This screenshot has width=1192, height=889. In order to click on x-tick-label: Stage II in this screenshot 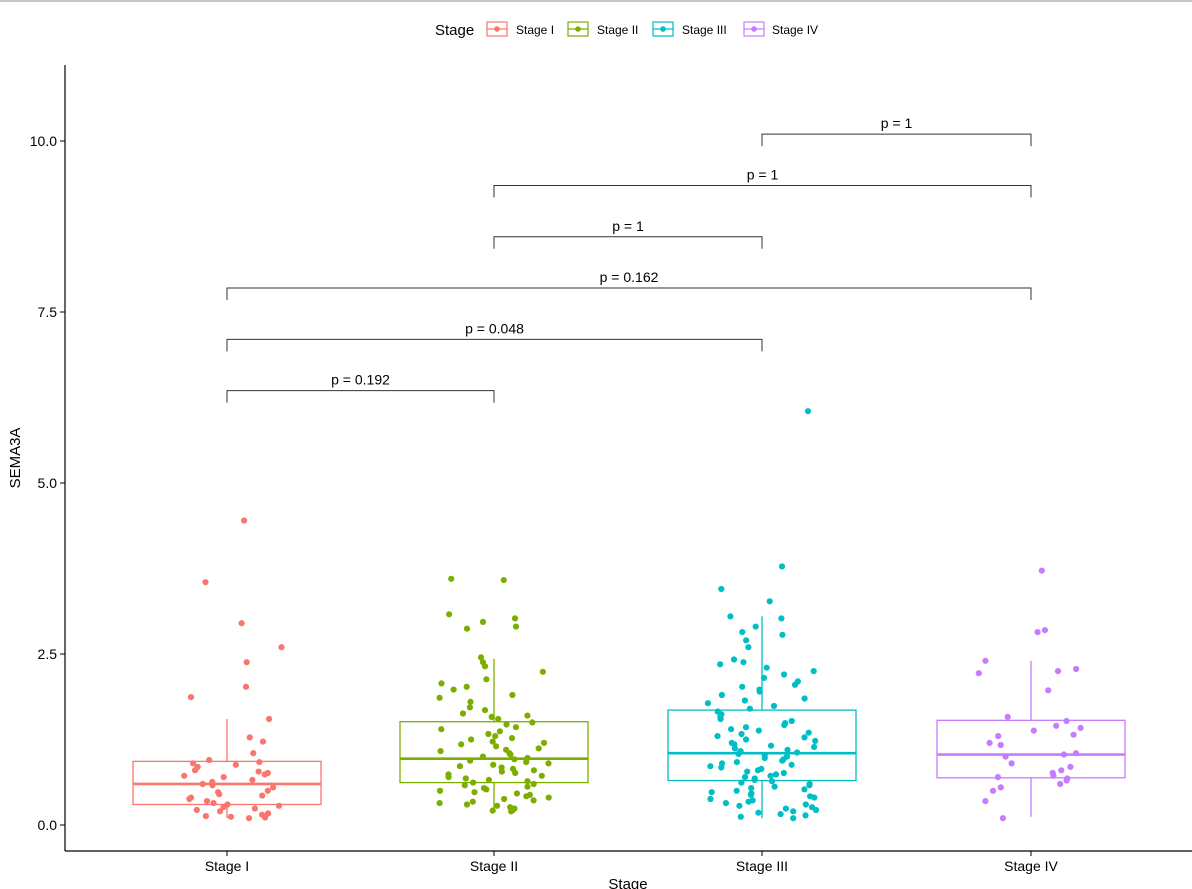, I will do `click(494, 866)`.